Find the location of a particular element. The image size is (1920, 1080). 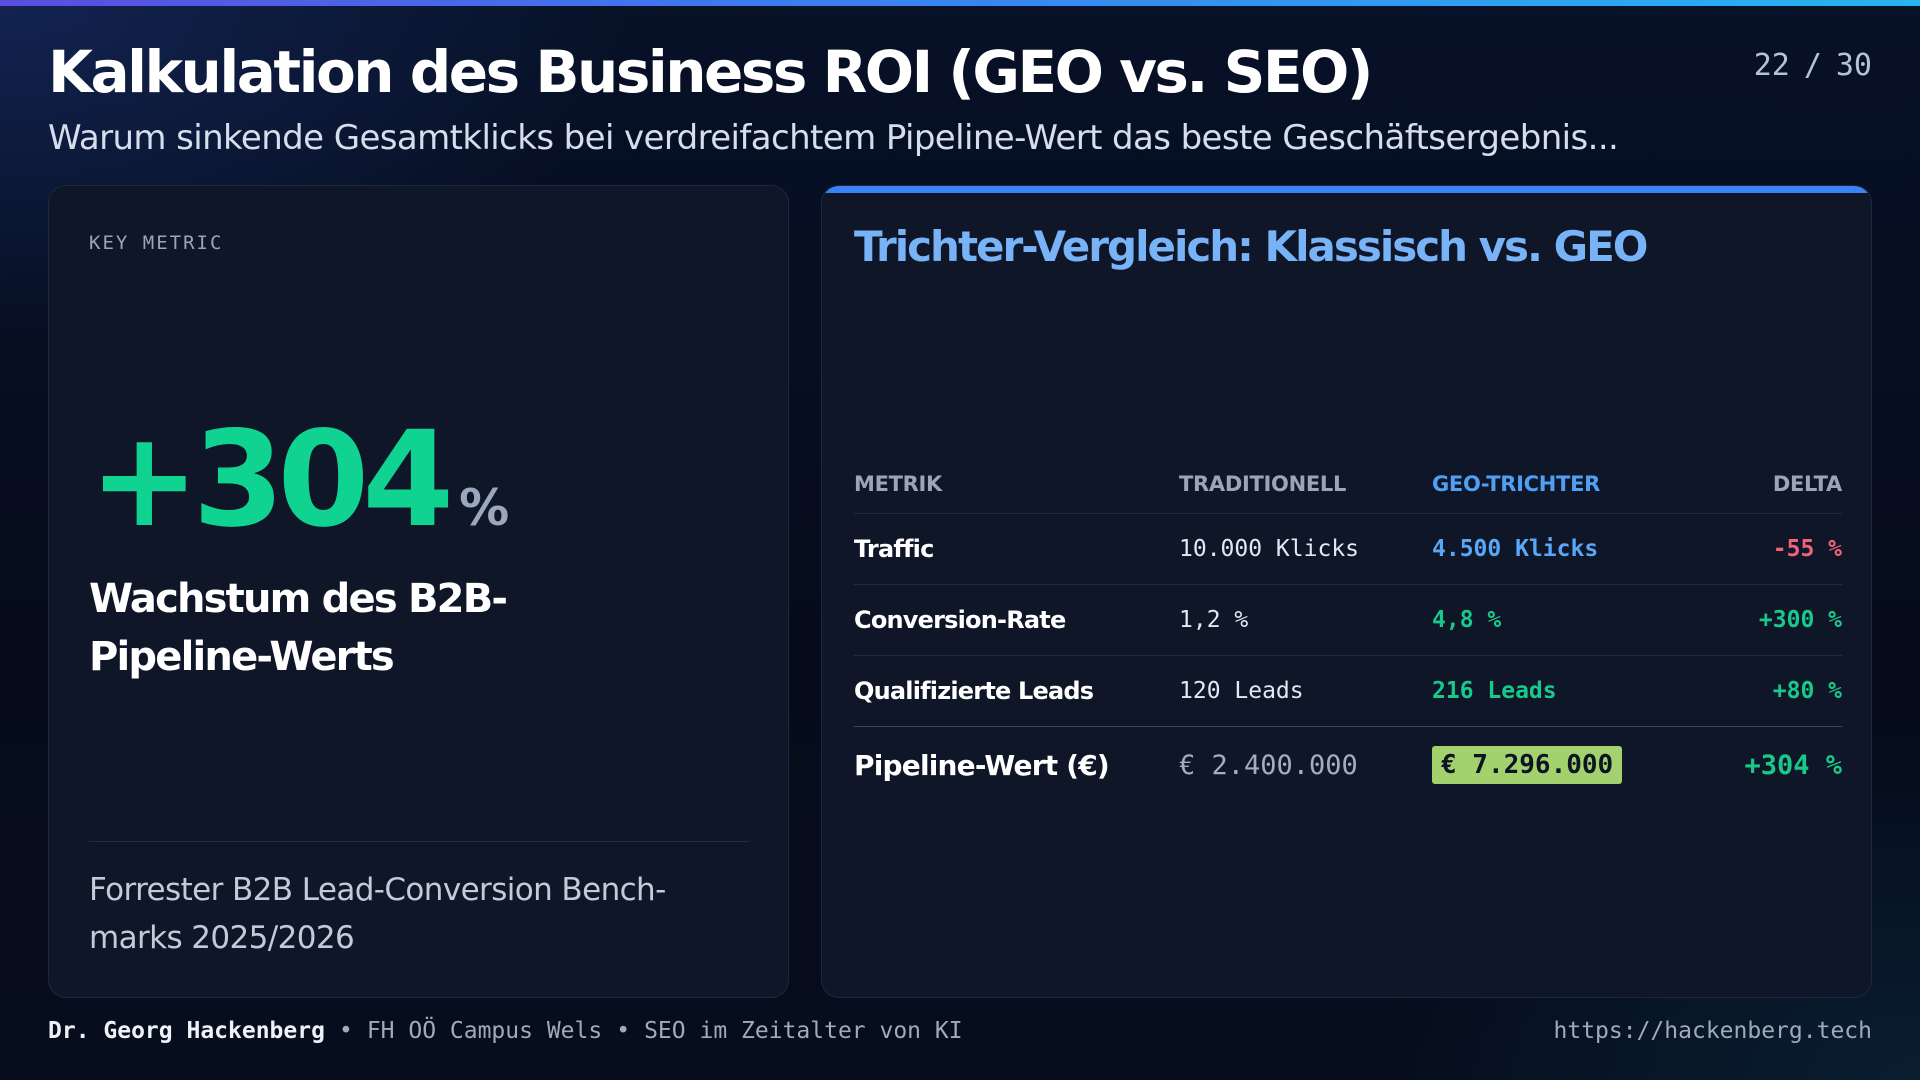

highlighted-geo-value: € 7.296.000 is located at coordinates (1527, 765).